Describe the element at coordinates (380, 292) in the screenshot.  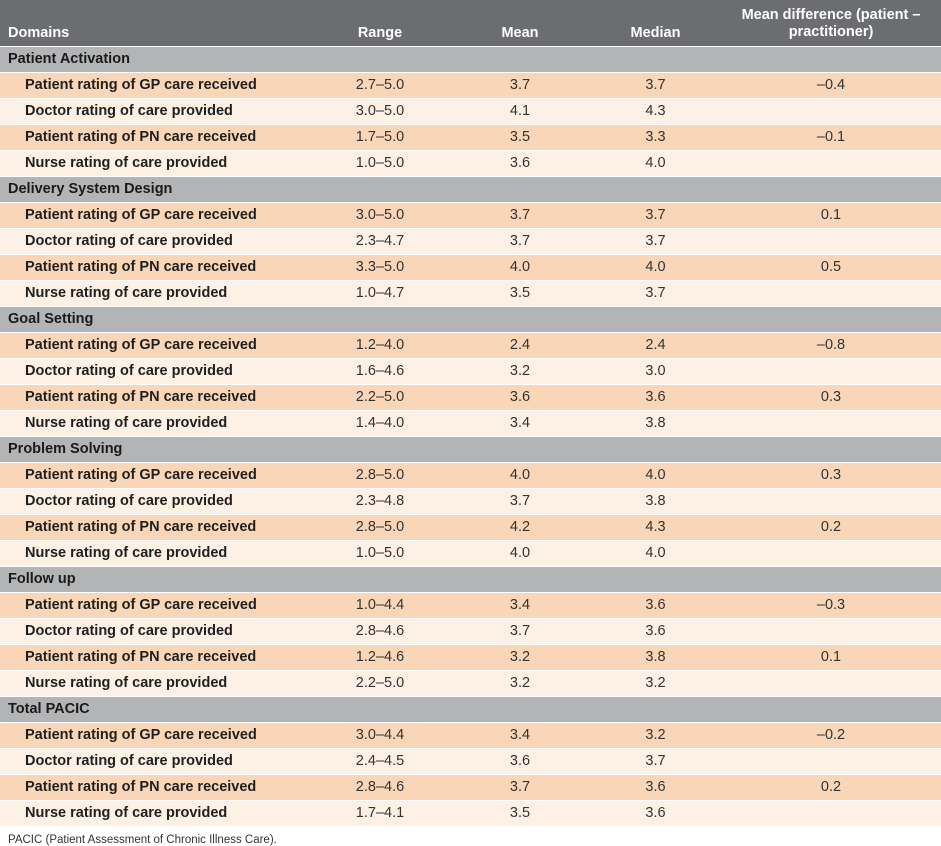
I see `cell-range: 1.0–4.7` at that location.